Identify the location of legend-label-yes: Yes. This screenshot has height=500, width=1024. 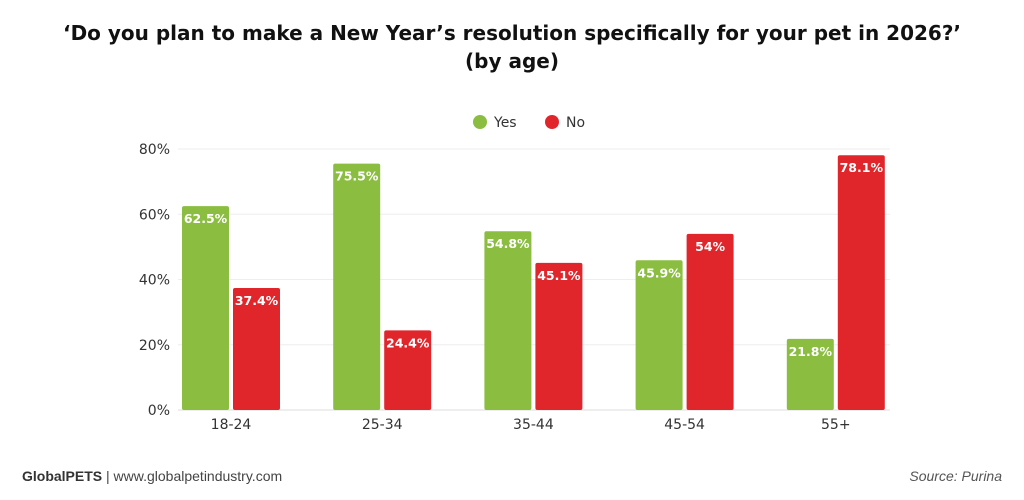
(505, 123).